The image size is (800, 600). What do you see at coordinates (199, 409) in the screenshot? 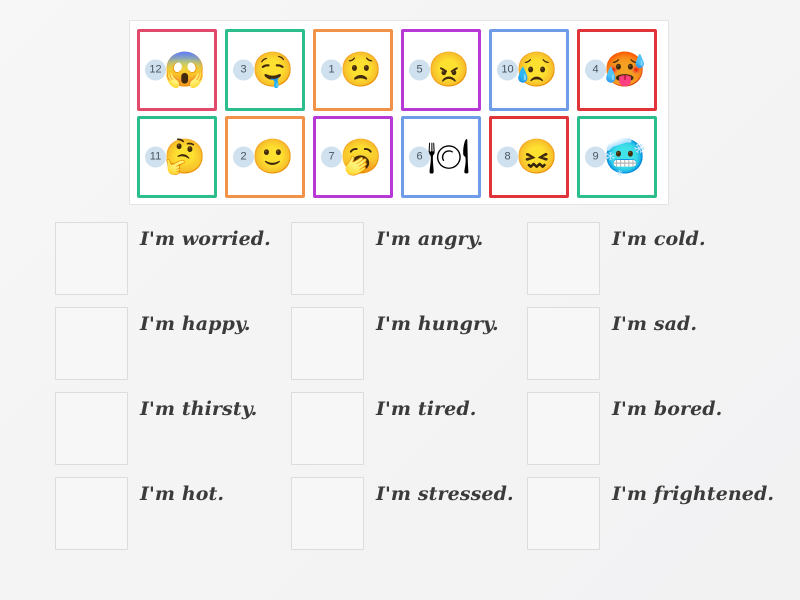
I see `answer-label: I'm thirsty.` at bounding box center [199, 409].